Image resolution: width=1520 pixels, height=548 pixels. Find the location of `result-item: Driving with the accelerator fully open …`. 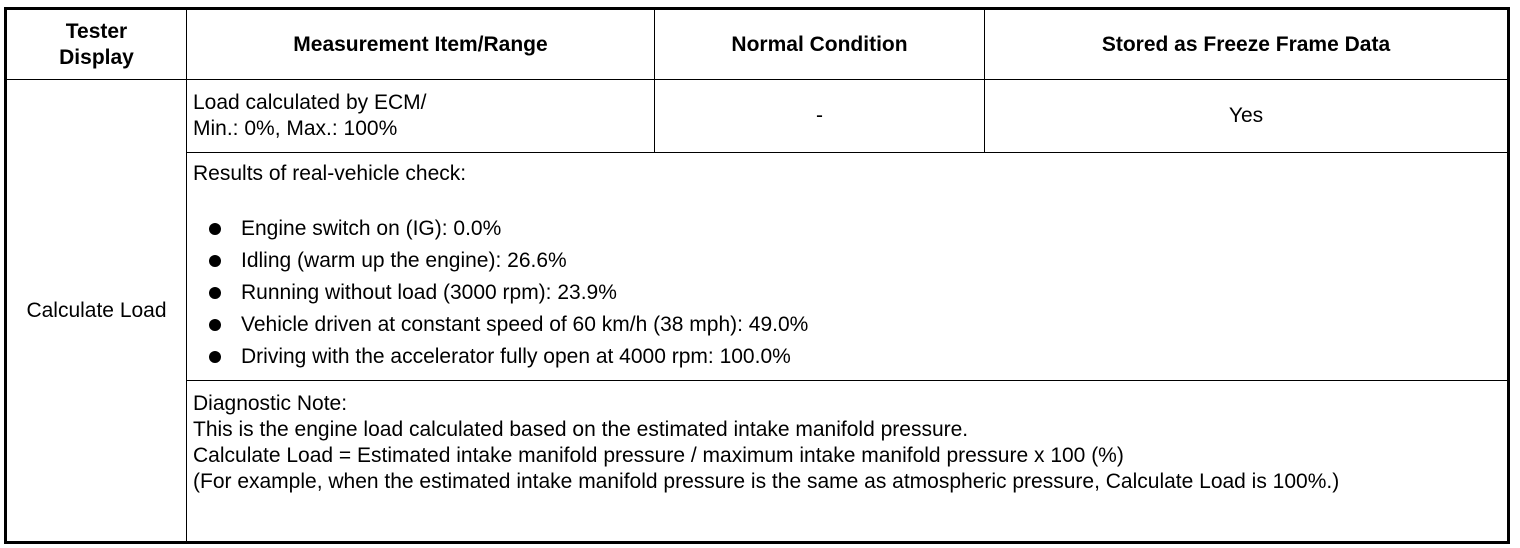

result-item: Driving with the accelerator fully open … is located at coordinates (847, 357).